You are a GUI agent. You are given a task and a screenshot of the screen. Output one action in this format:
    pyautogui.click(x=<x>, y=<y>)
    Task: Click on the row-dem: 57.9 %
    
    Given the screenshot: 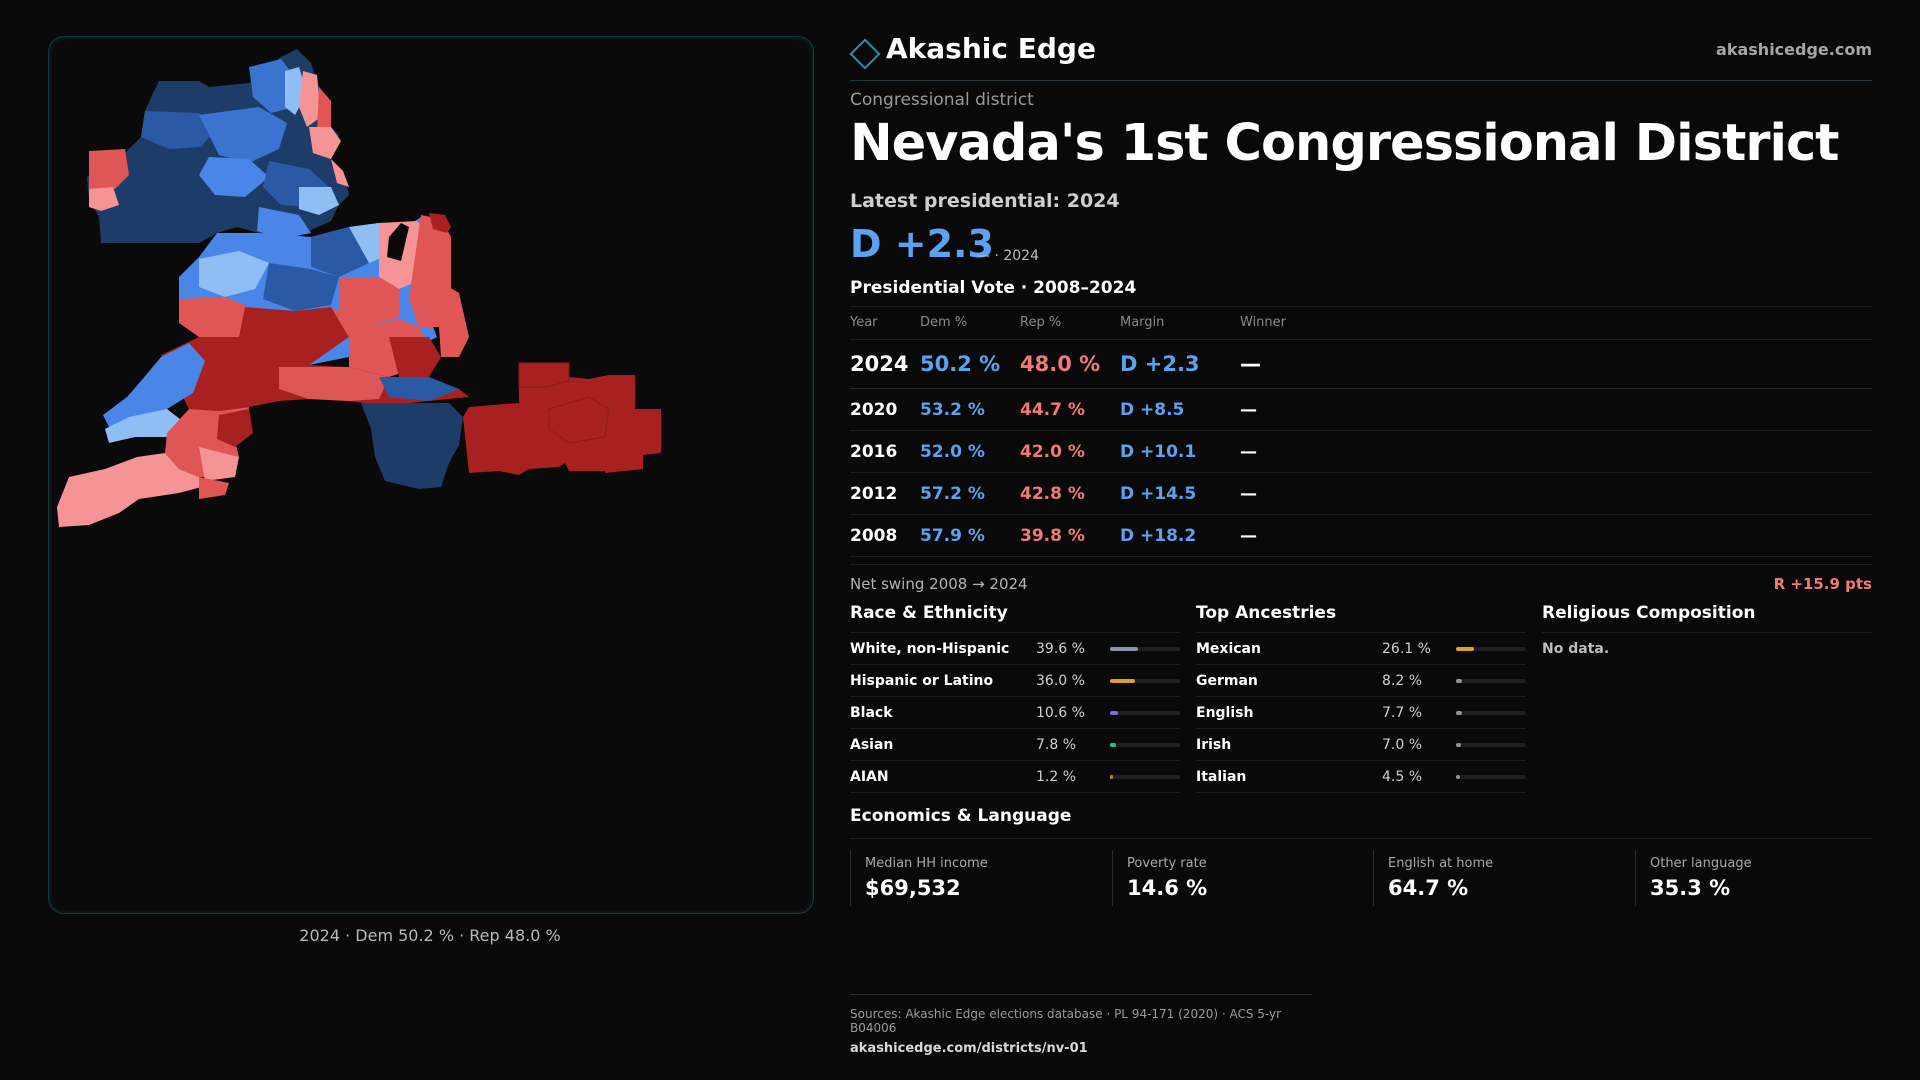 What is the action you would take?
    pyautogui.click(x=952, y=536)
    